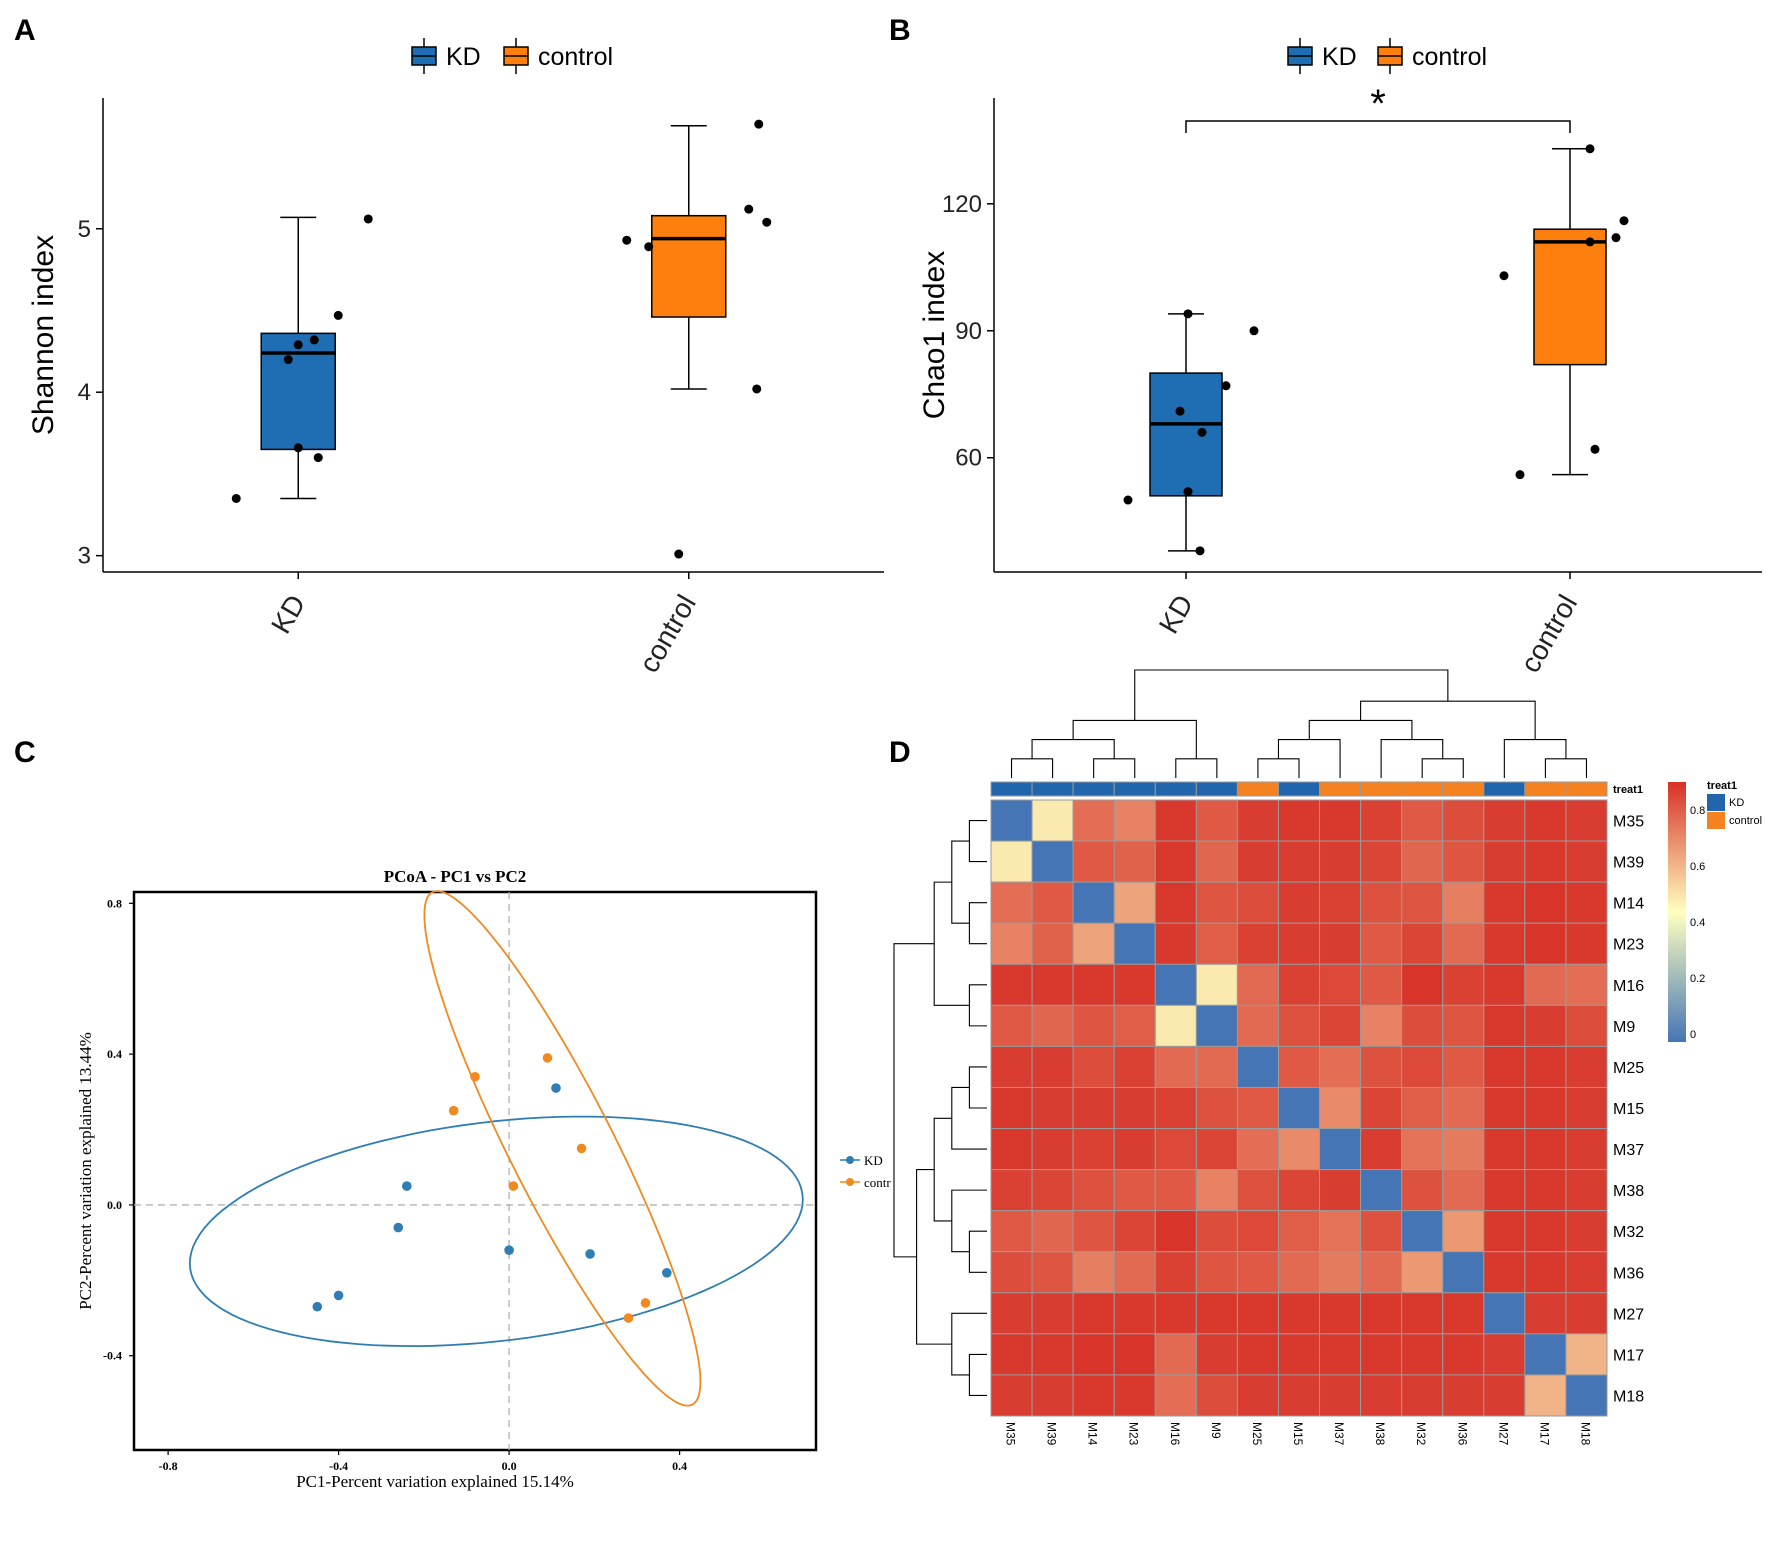  I want to click on confidence-ellipse-kd, so click(496, 1231).